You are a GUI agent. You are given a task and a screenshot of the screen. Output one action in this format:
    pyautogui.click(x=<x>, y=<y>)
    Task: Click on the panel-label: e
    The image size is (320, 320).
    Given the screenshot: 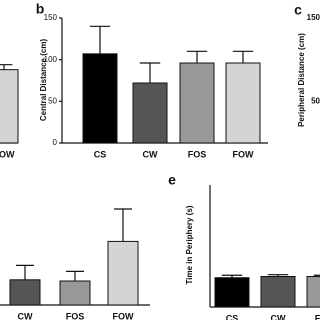 What is the action you would take?
    pyautogui.click(x=172, y=180)
    